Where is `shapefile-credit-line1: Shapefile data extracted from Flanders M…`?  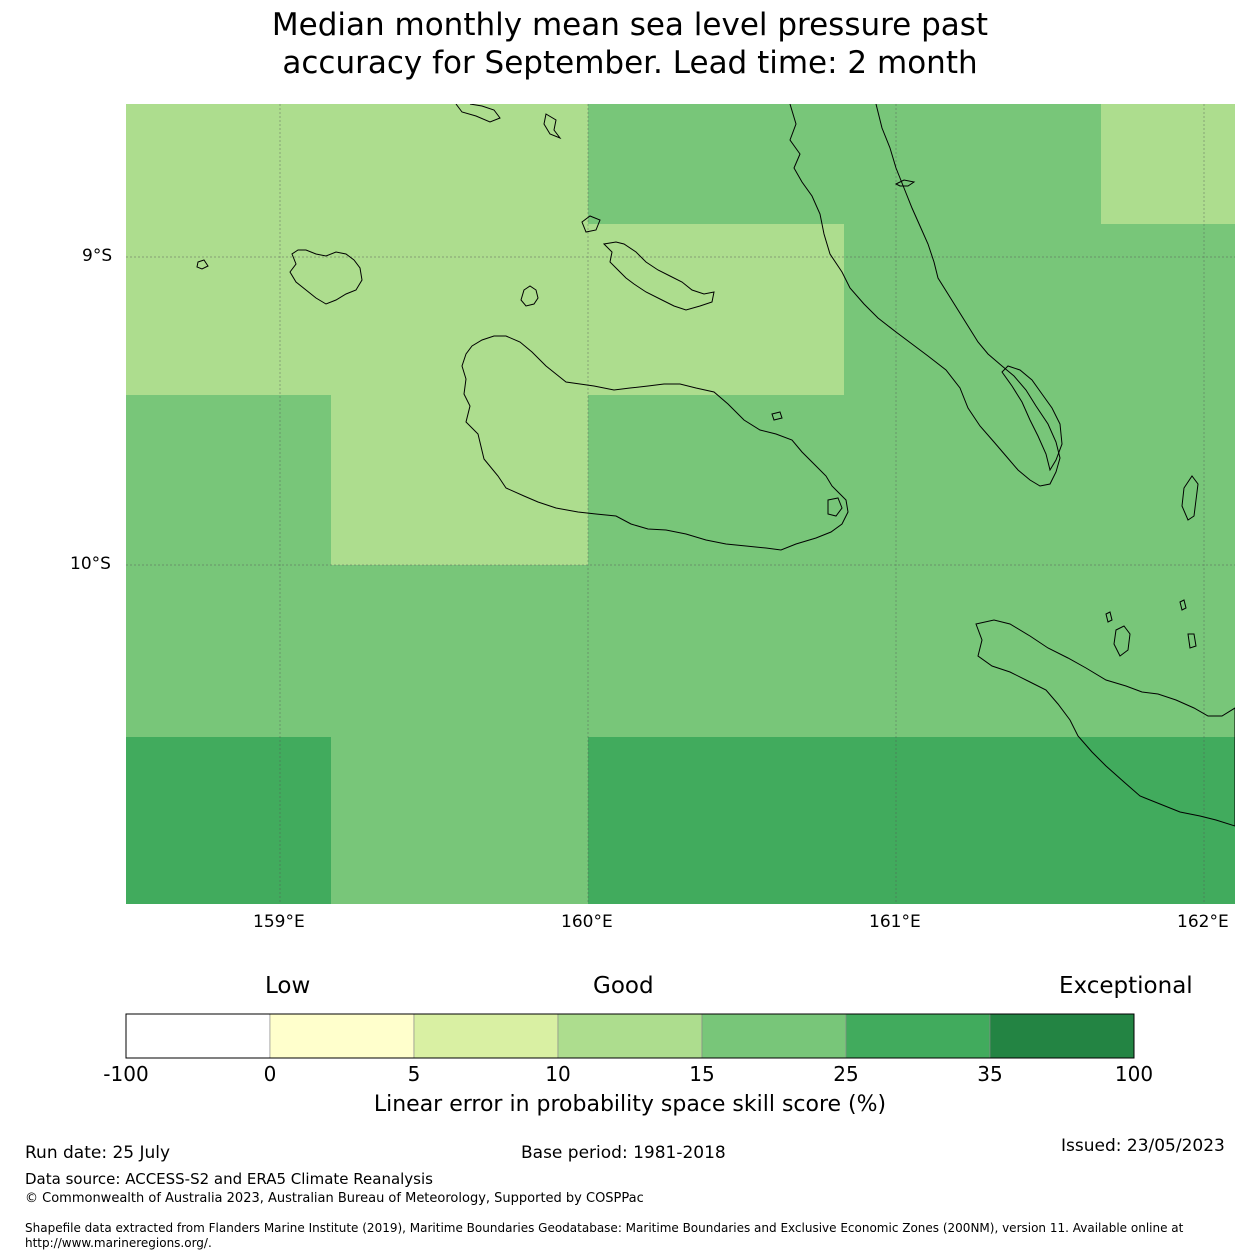 shapefile-credit-line1: Shapefile data extracted from Flanders M… is located at coordinates (604, 1228).